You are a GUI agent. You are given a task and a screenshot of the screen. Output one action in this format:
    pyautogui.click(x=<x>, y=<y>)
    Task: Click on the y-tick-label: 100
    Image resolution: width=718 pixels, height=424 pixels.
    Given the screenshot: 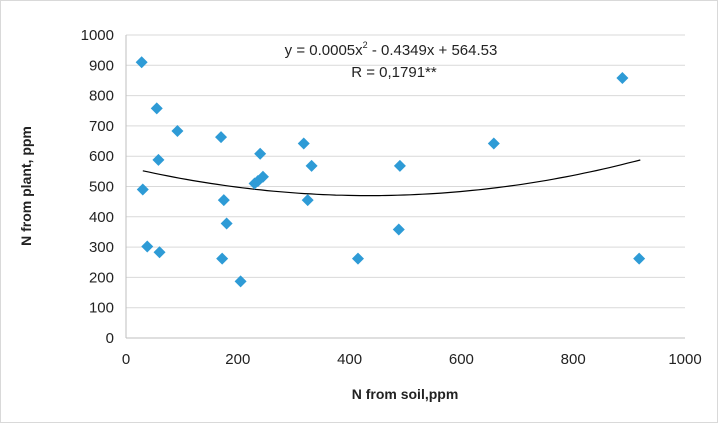 What is the action you would take?
    pyautogui.click(x=101, y=308)
    